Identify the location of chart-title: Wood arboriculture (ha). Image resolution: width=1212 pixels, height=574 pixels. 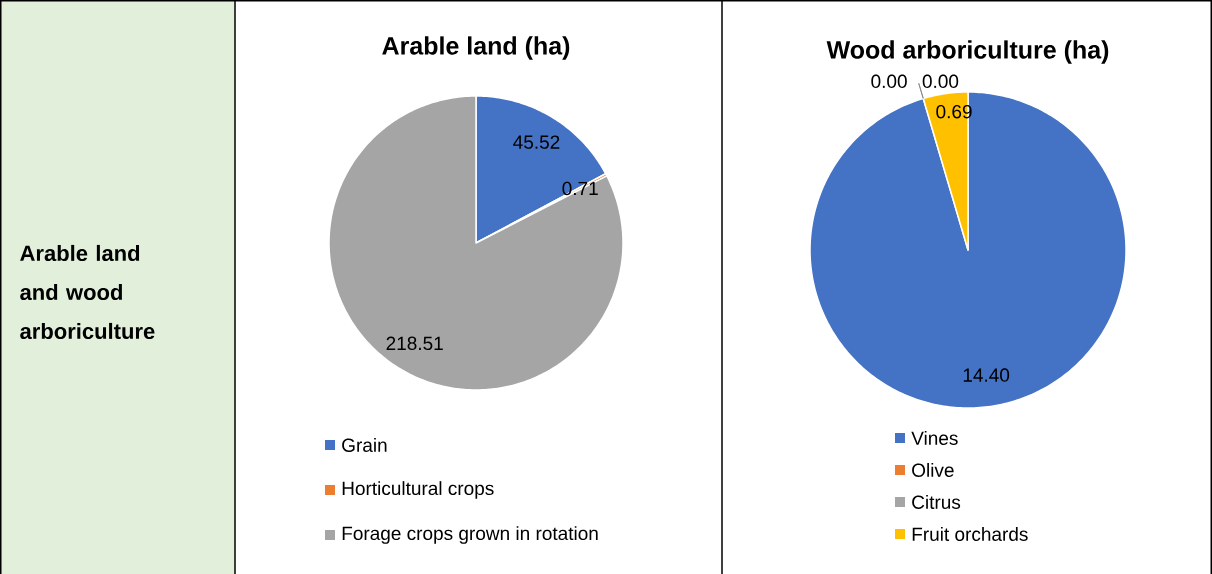
(967, 52).